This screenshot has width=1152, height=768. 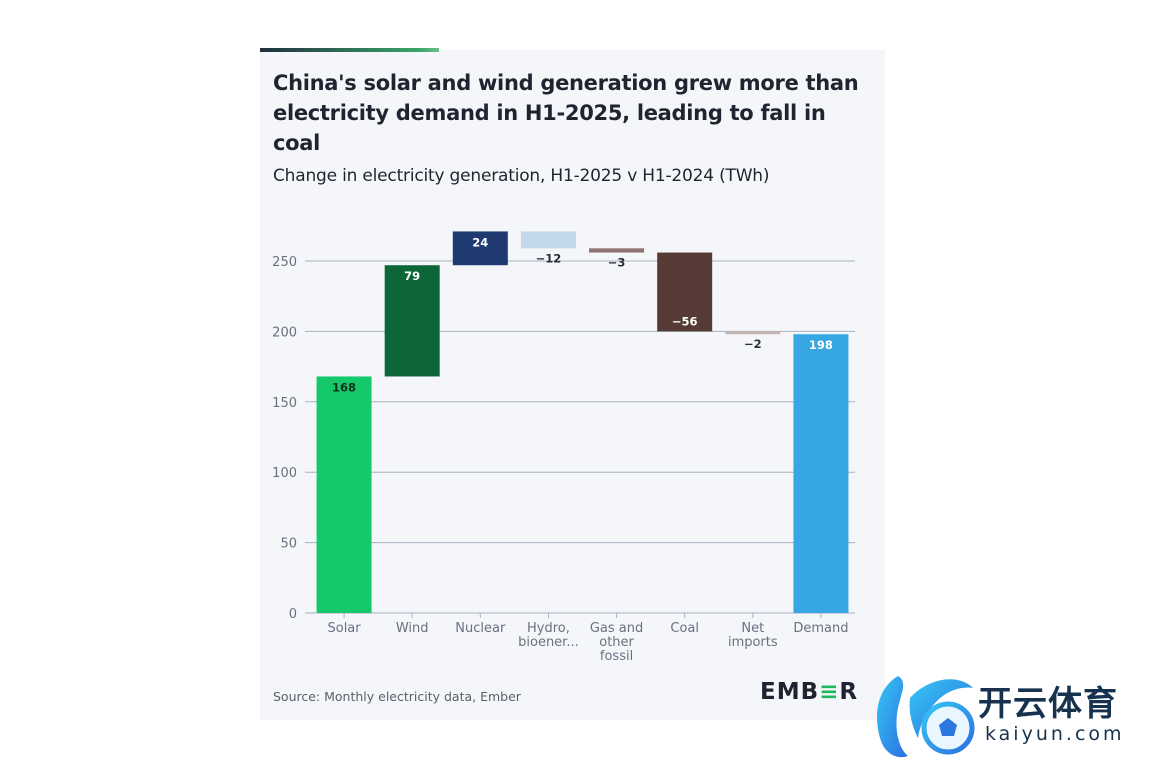 What do you see at coordinates (344, 387) in the screenshot?
I see `data-label: 168` at bounding box center [344, 387].